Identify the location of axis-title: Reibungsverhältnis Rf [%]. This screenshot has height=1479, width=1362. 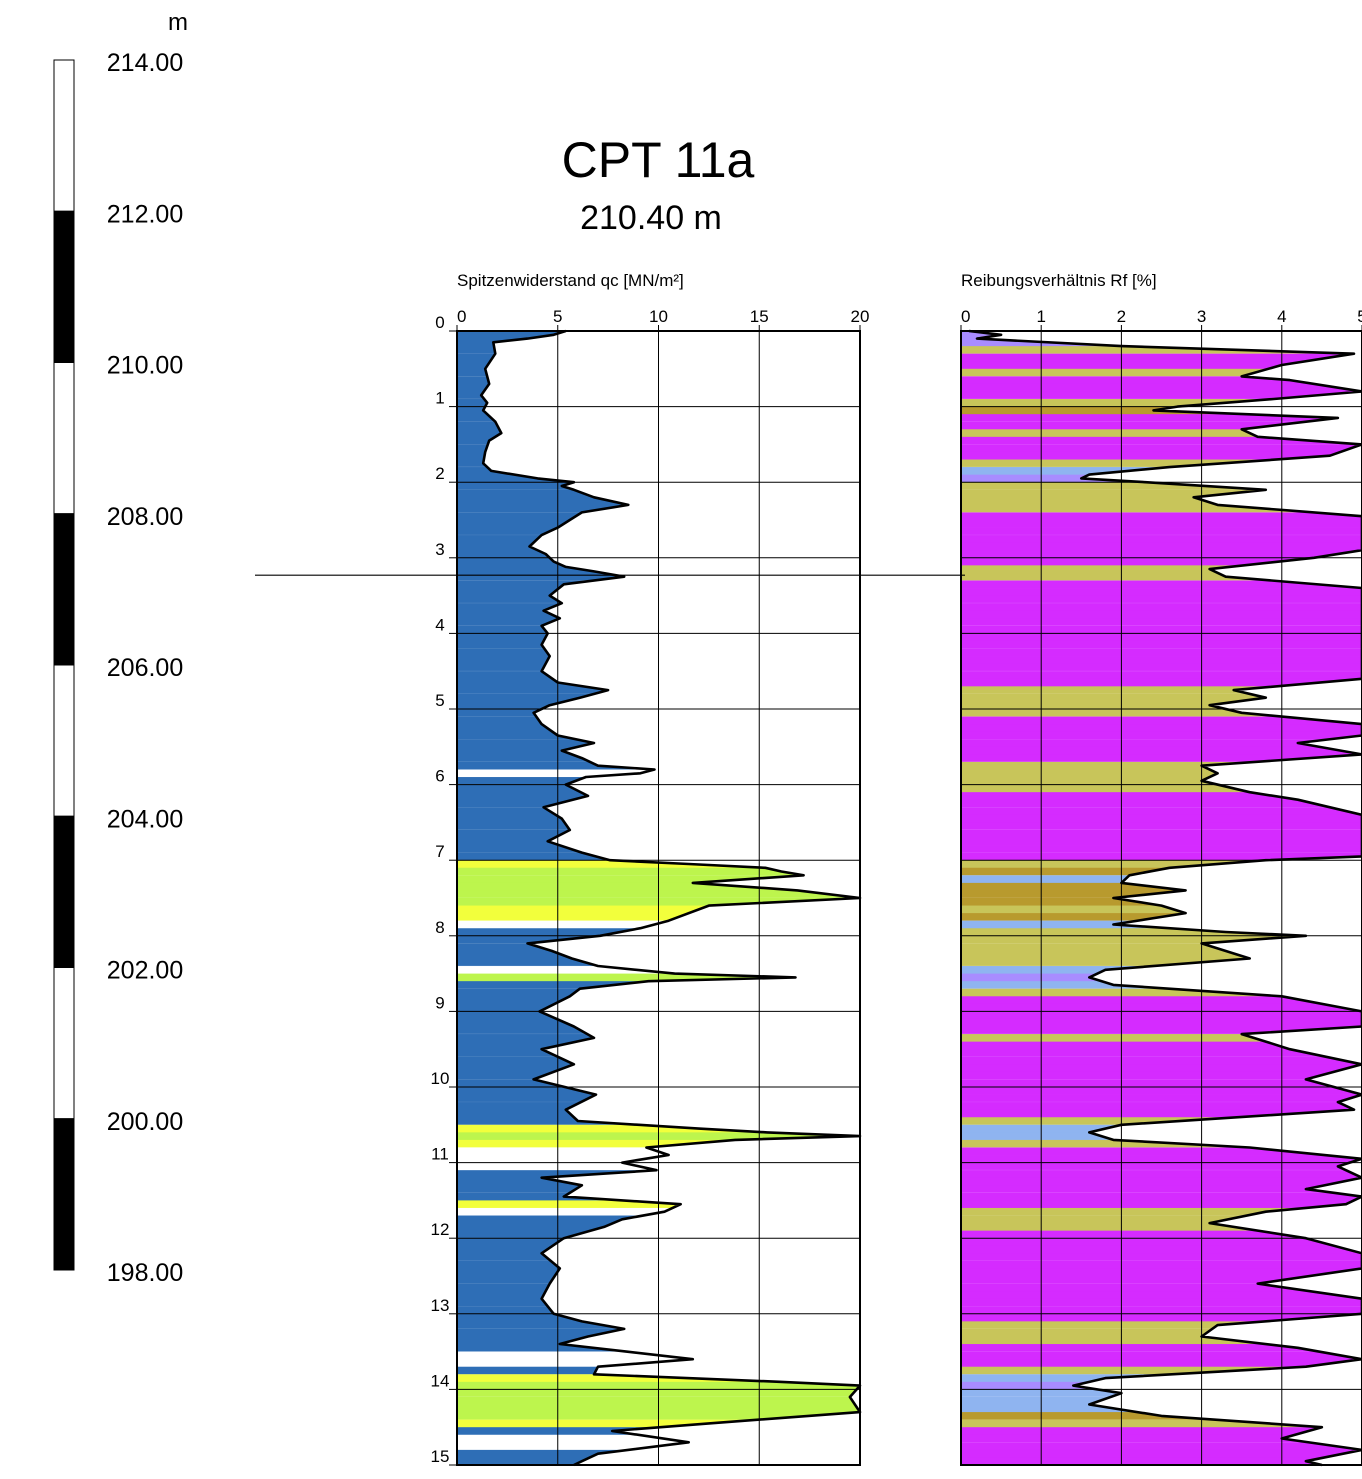
(1059, 280).